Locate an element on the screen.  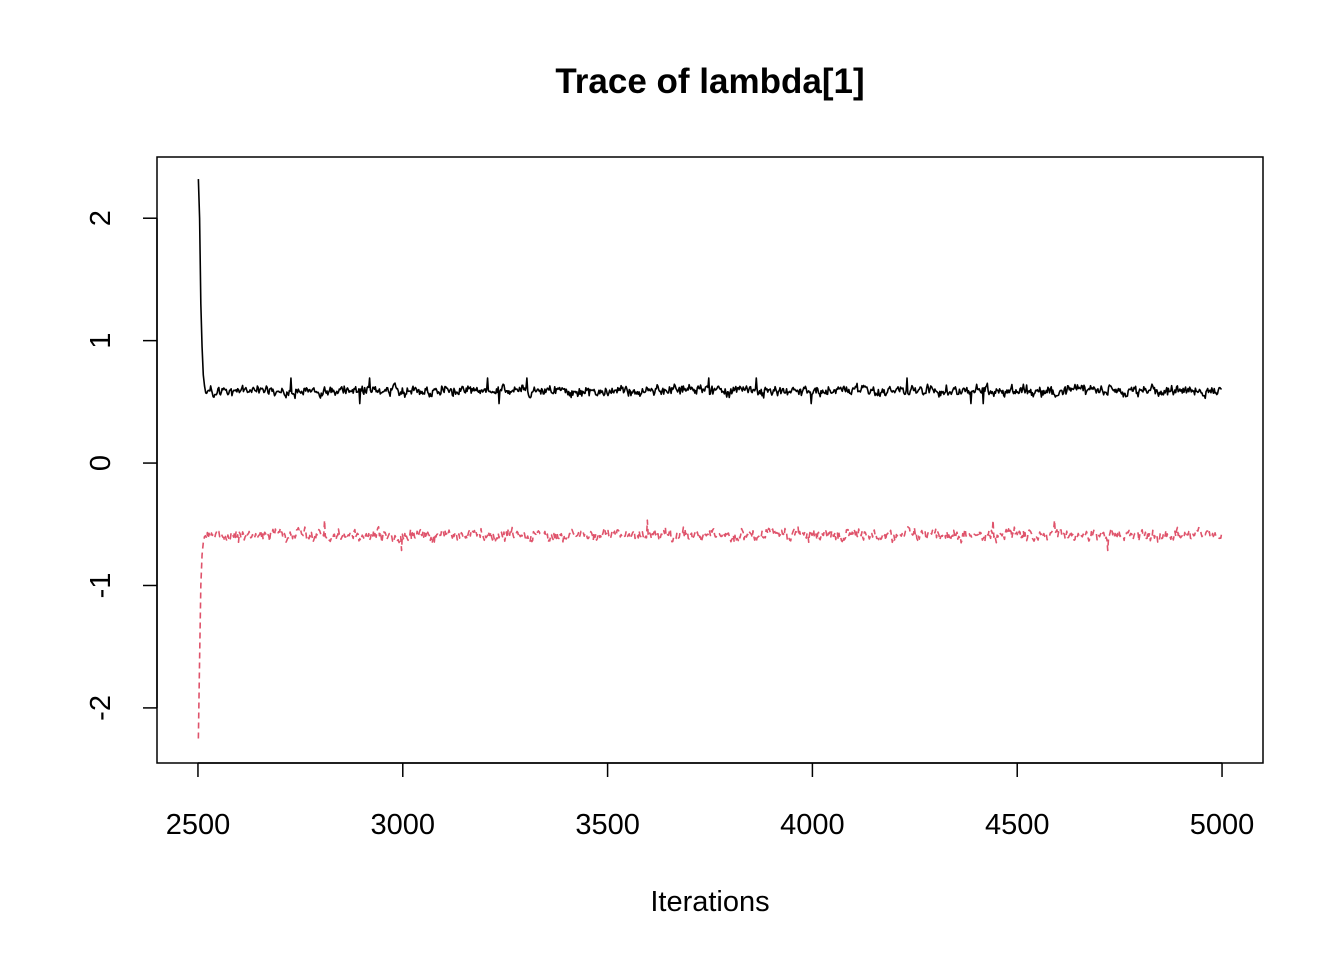
y-tick-label: 0 is located at coordinates (101, 463).